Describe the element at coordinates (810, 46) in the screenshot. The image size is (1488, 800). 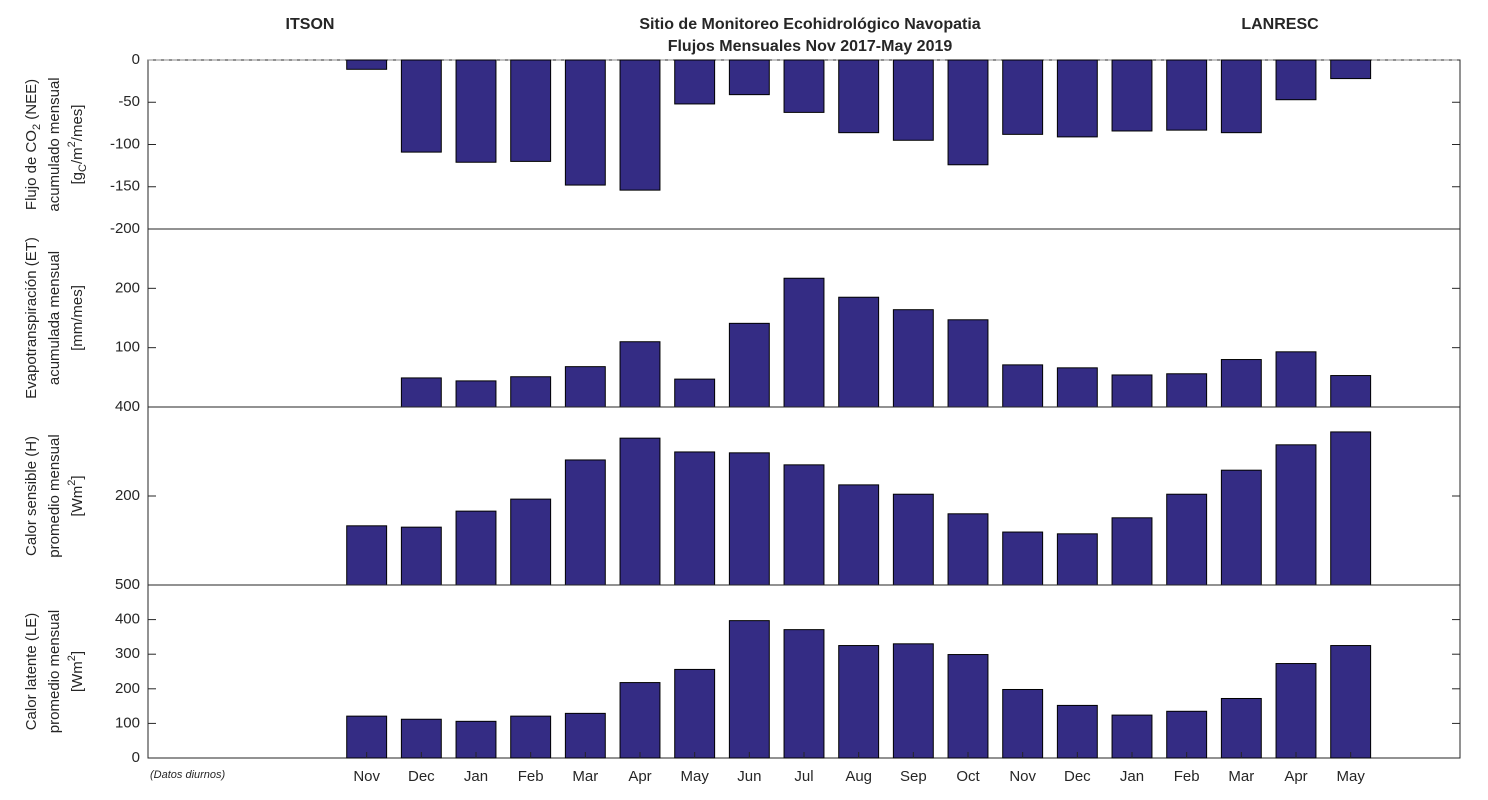
I see `chart-subtitle: Flujos Mensuales Nov 2017-May 2019` at that location.